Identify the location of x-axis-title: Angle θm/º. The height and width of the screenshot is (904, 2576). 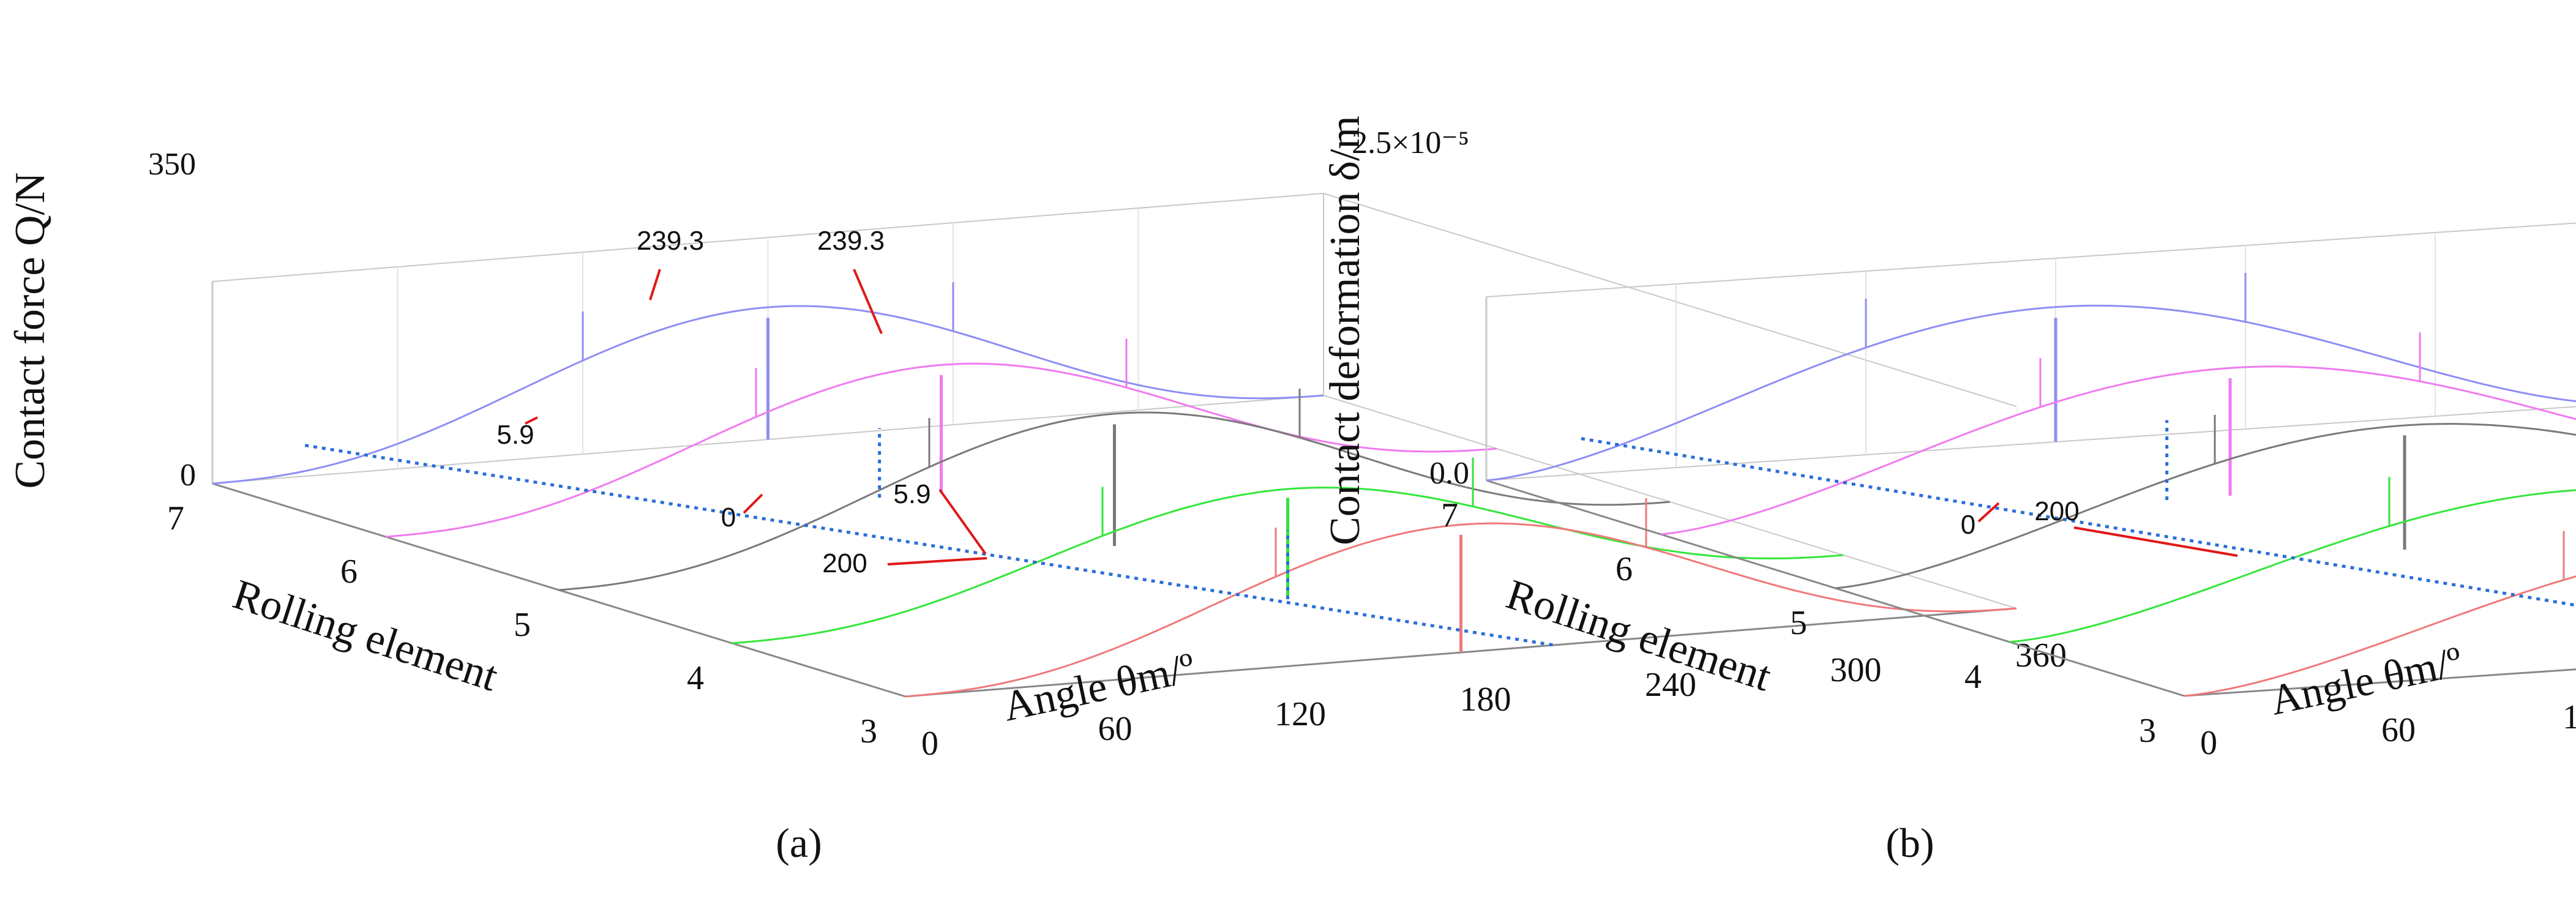
(2366, 681).